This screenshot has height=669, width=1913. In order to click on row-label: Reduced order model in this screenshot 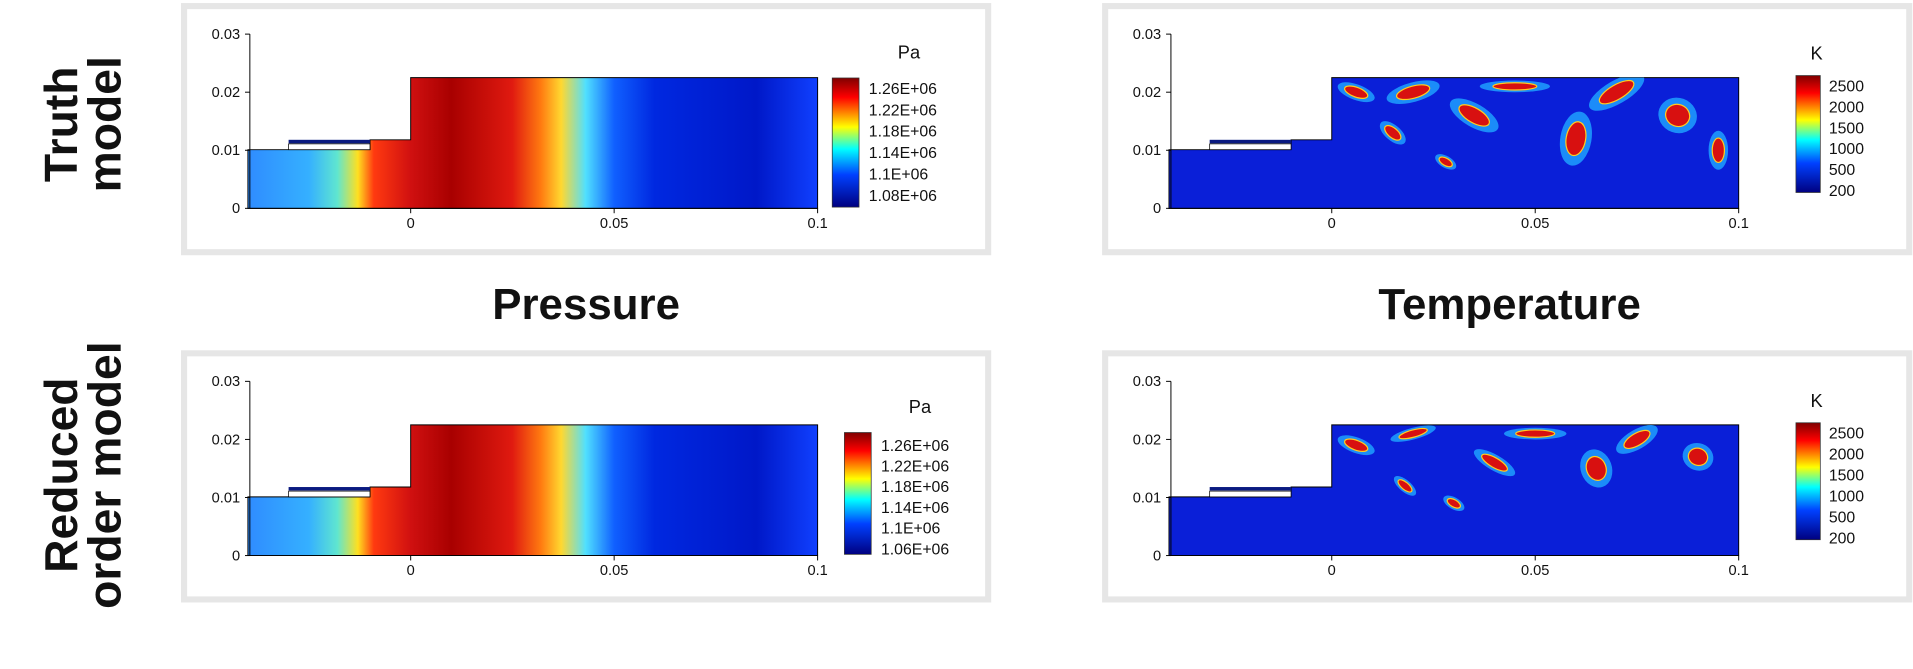, I will do `click(83, 474)`.